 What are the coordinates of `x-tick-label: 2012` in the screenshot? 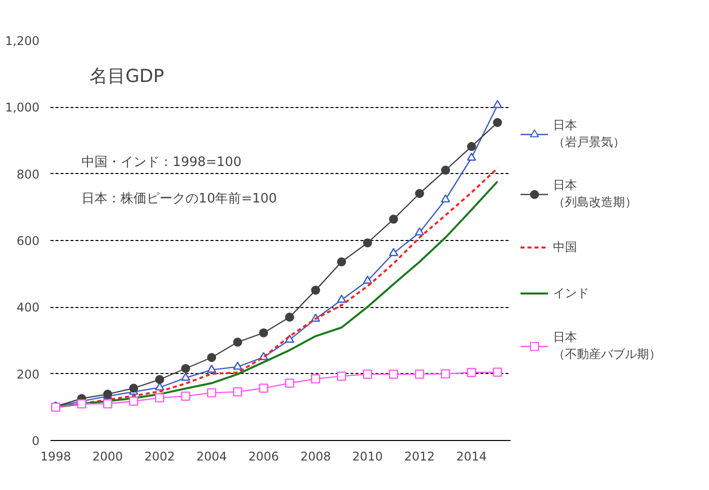 It's located at (419, 457).